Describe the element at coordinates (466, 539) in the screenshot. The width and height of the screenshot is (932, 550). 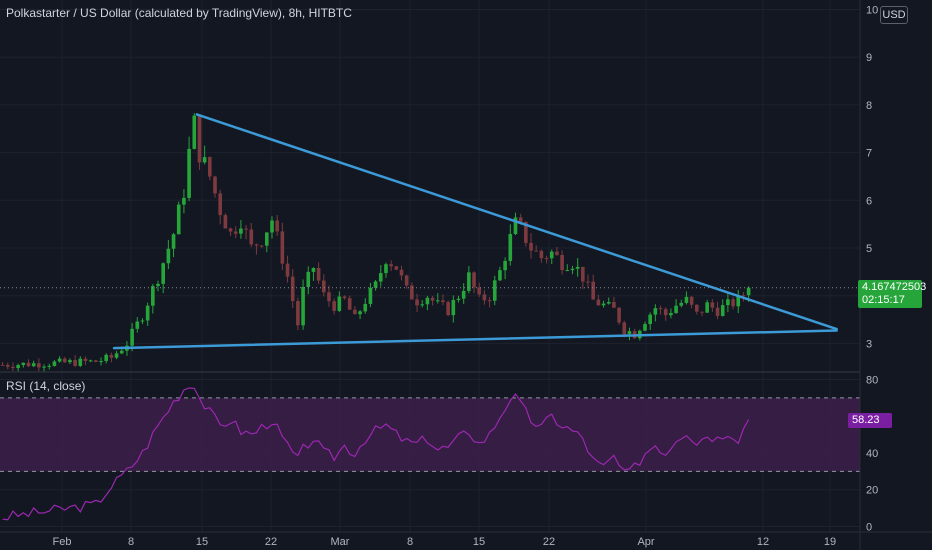
I see `time-axis: Feb 8 15 22 Mar 8 15 22 Apr 12 19` at that location.